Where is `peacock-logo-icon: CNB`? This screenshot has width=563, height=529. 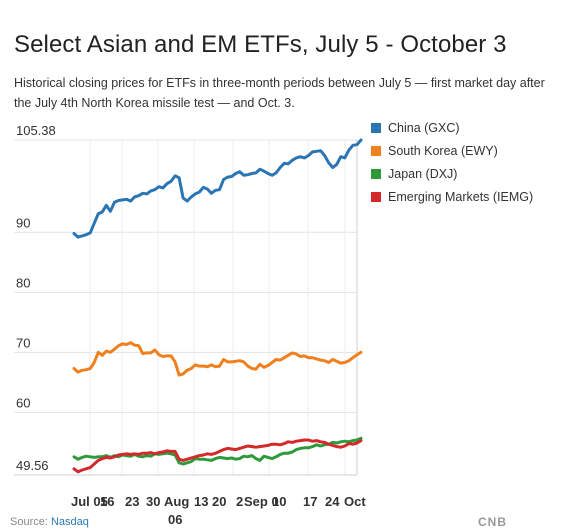
peacock-logo-icon: CNB is located at coordinates (492, 522).